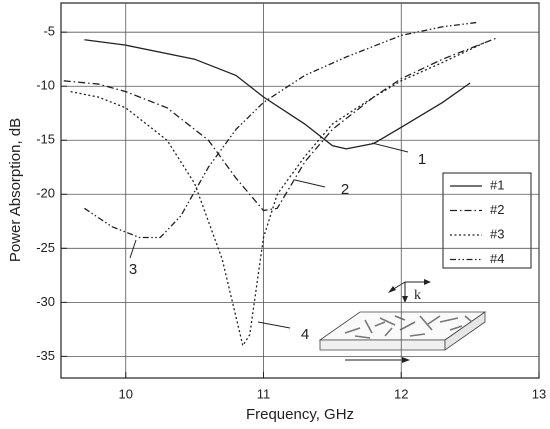  What do you see at coordinates (45, 247) in the screenshot?
I see `y-tick-label: -25` at bounding box center [45, 247].